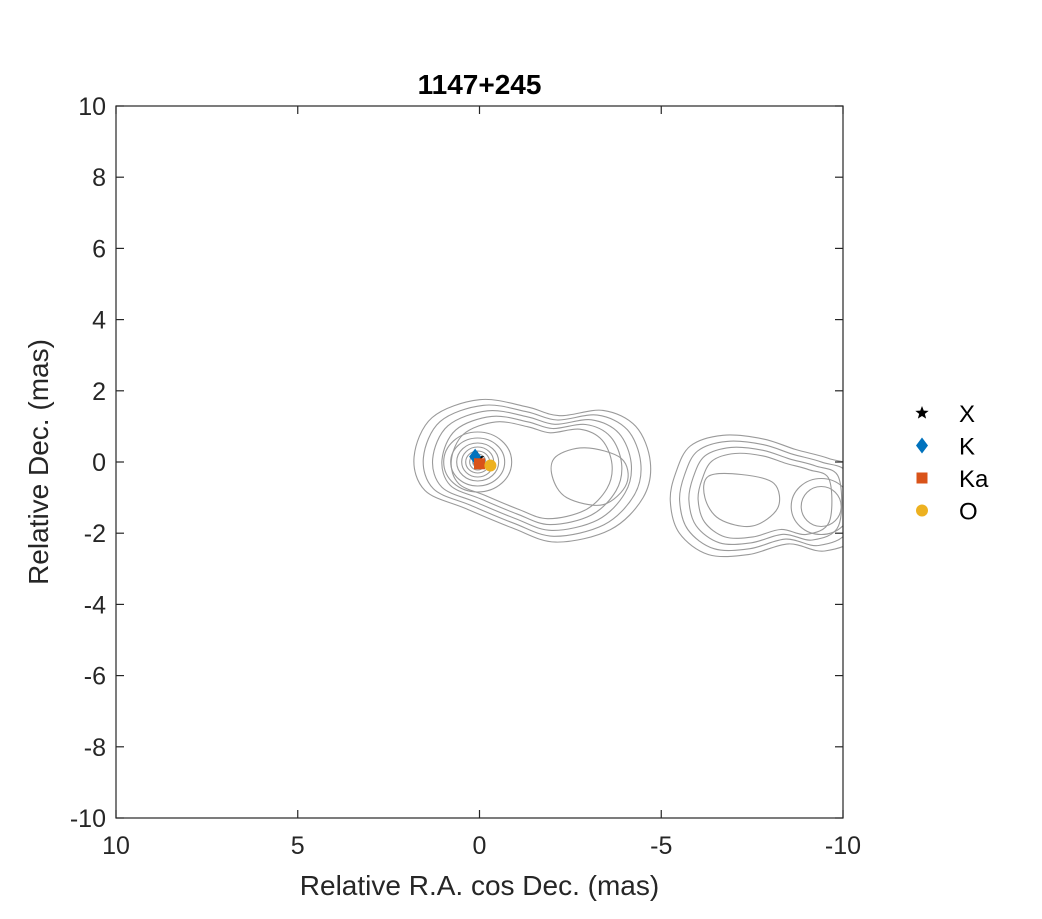 The width and height of the screenshot is (1042, 919). I want to click on y-tick-label: 0, so click(99, 463).